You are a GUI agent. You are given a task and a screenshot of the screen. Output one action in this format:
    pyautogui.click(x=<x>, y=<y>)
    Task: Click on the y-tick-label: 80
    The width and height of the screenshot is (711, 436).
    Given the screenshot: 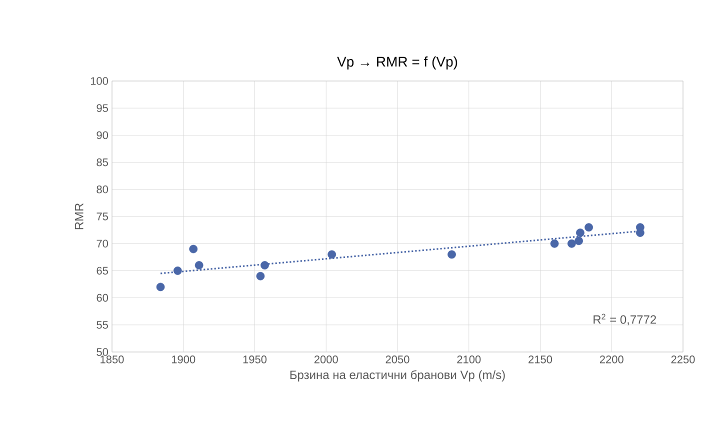 What is the action you would take?
    pyautogui.click(x=102, y=190)
    